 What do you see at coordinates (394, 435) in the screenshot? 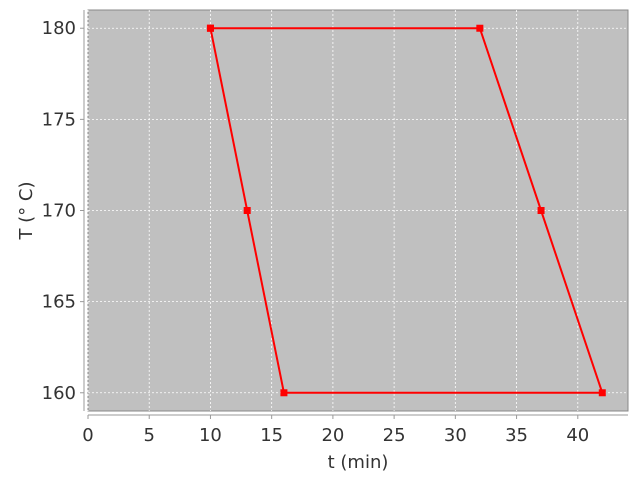
I see `x-tick-label: 25` at bounding box center [394, 435].